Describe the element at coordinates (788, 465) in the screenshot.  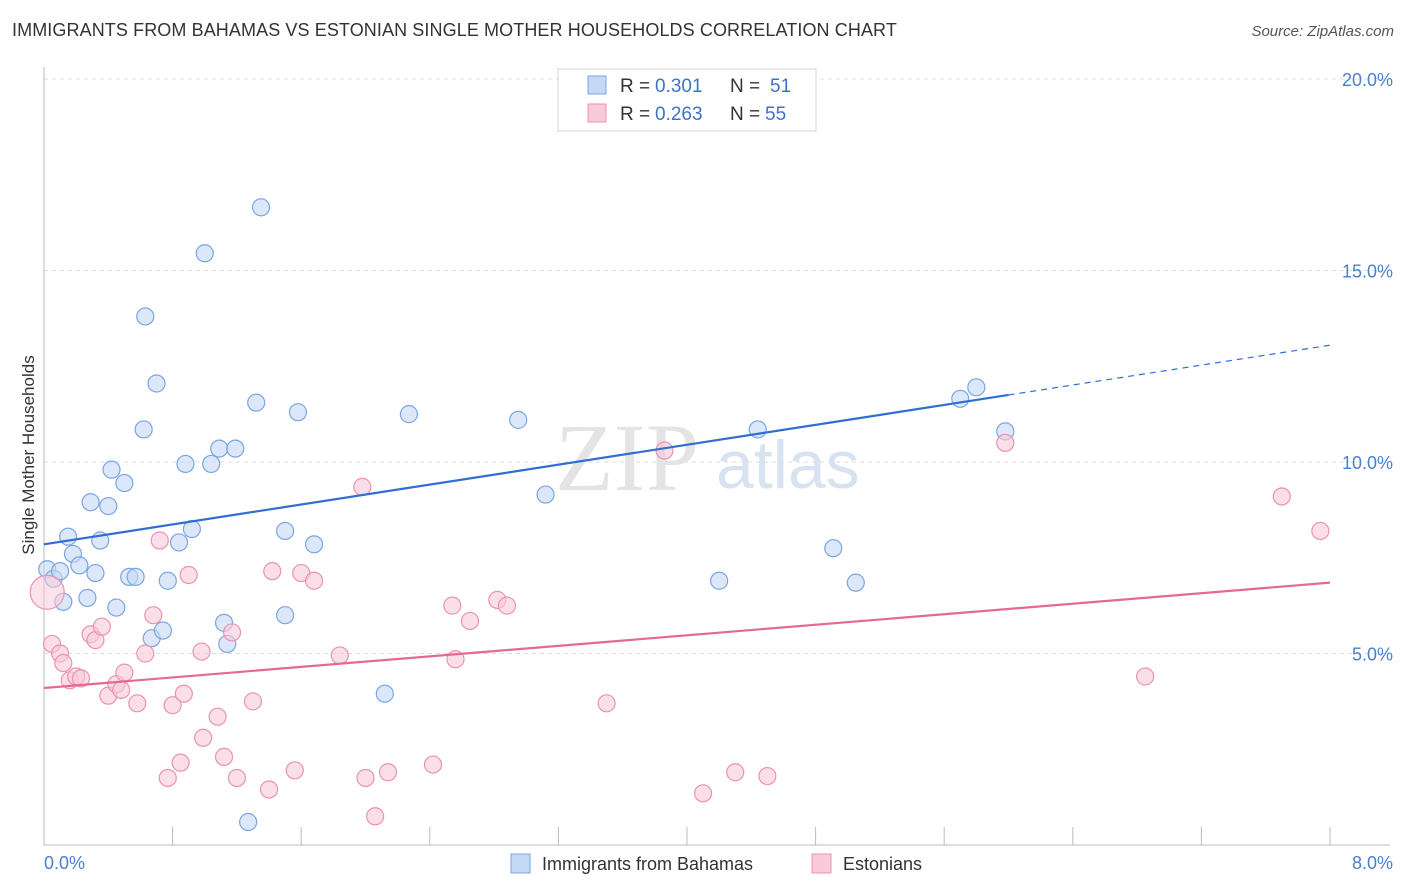
I see `watermark-atlas: atlas` at that location.